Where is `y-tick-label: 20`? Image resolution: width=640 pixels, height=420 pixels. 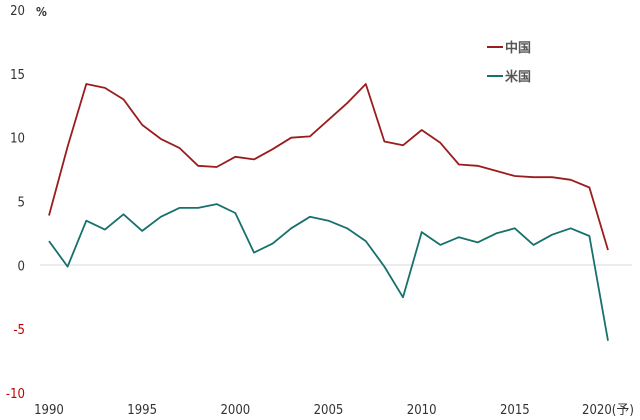 y-tick-label: 20 is located at coordinates (17, 11).